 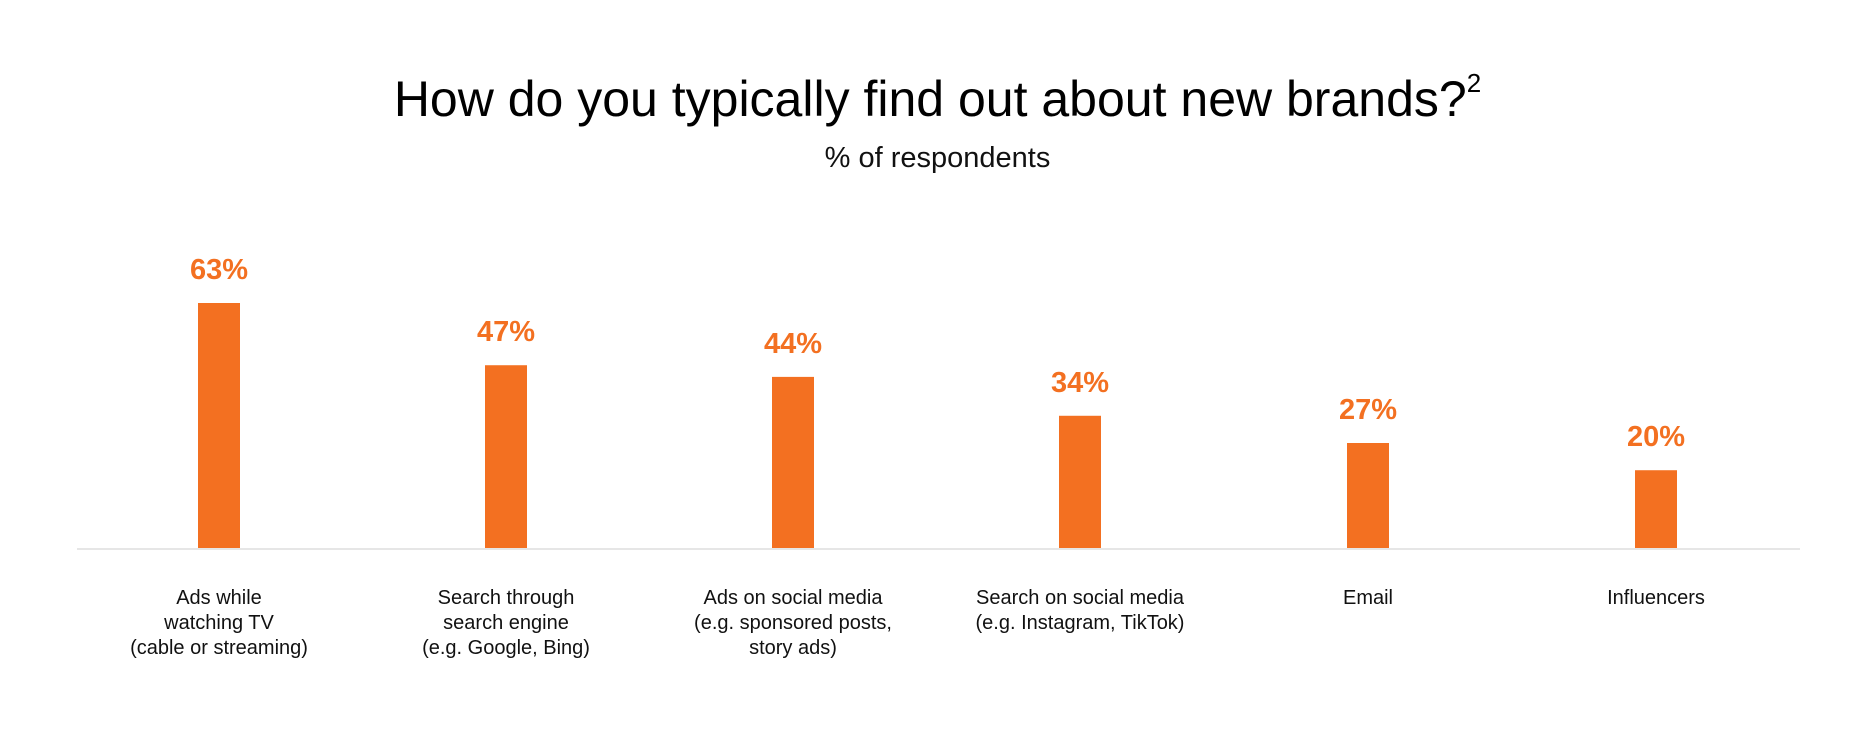 I want to click on category-label: Ads while, so click(x=219, y=598).